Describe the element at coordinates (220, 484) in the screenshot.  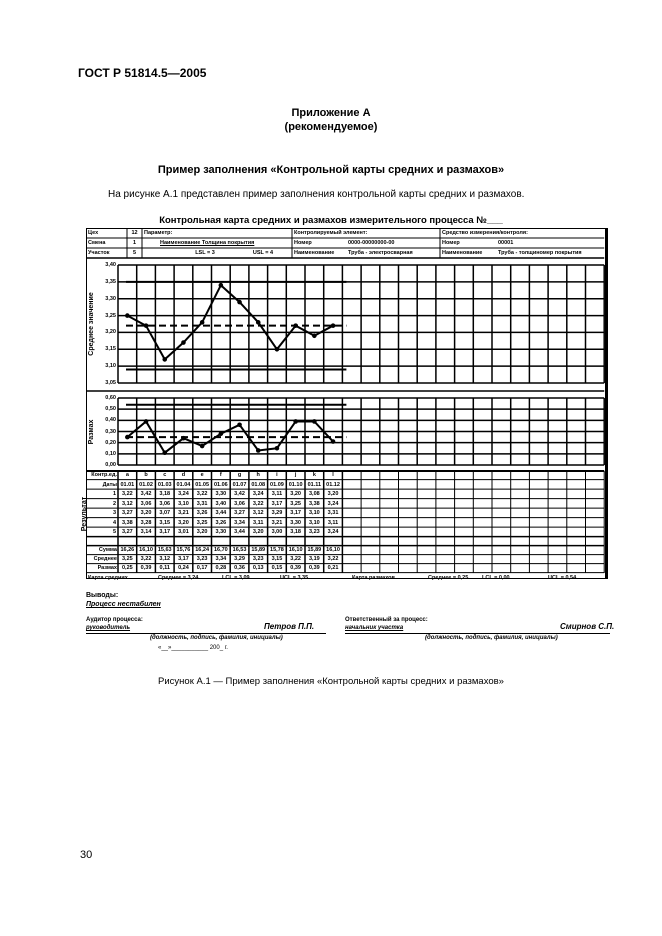
I see `date-cell: 01.06` at that location.